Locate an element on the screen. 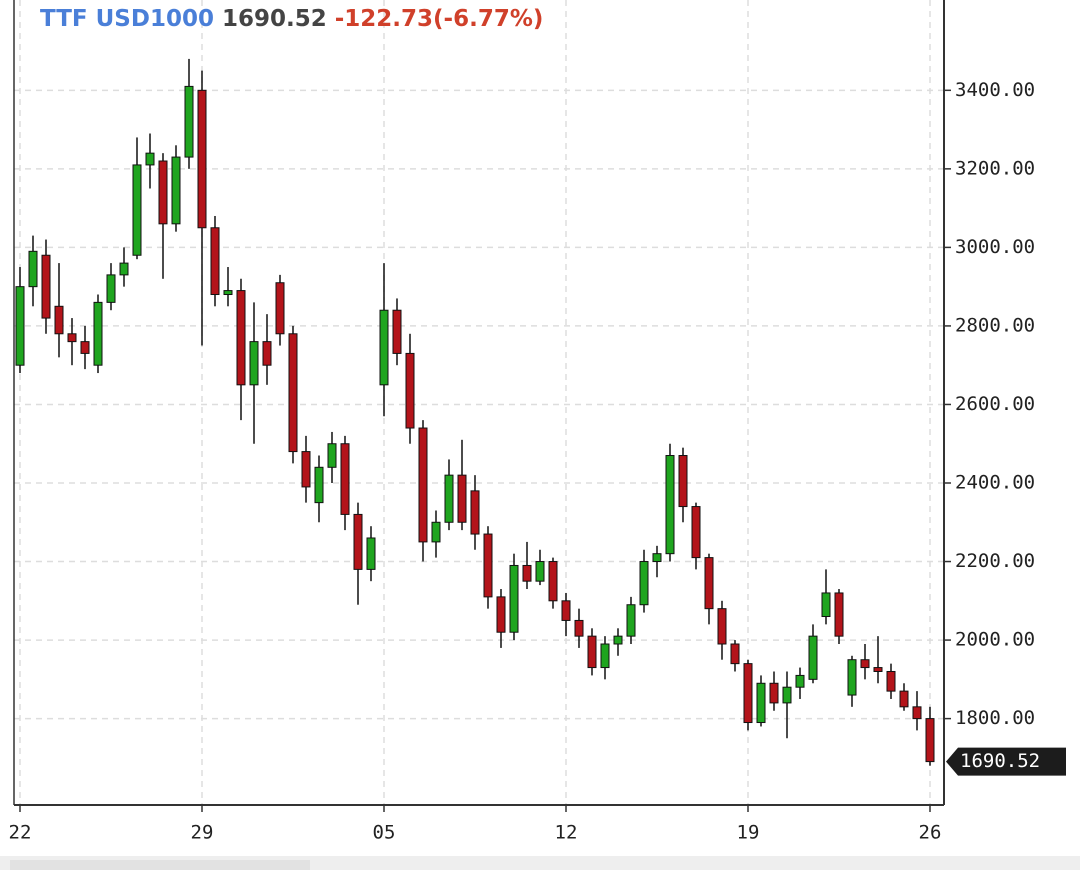 The height and width of the screenshot is (870, 1080). x-tick-label: 29 is located at coordinates (202, 833).